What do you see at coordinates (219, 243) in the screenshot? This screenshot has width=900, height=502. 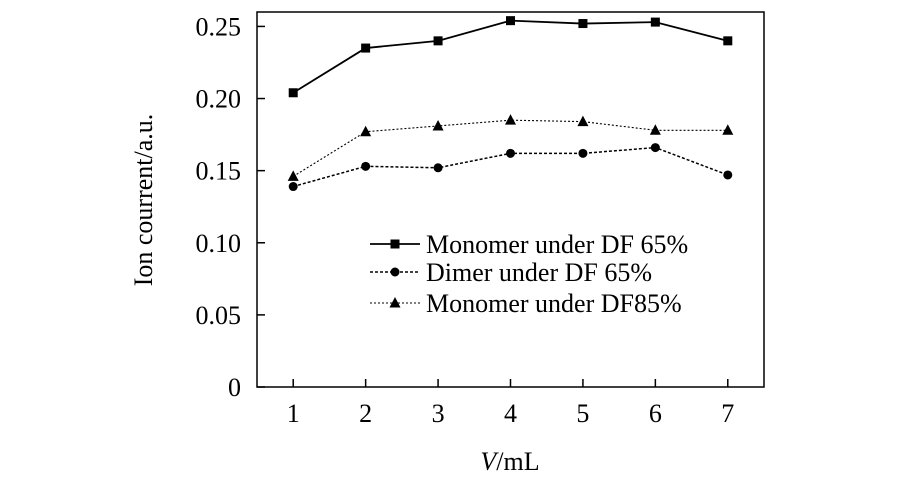 I see `y-tick-label: 0.10` at bounding box center [219, 243].